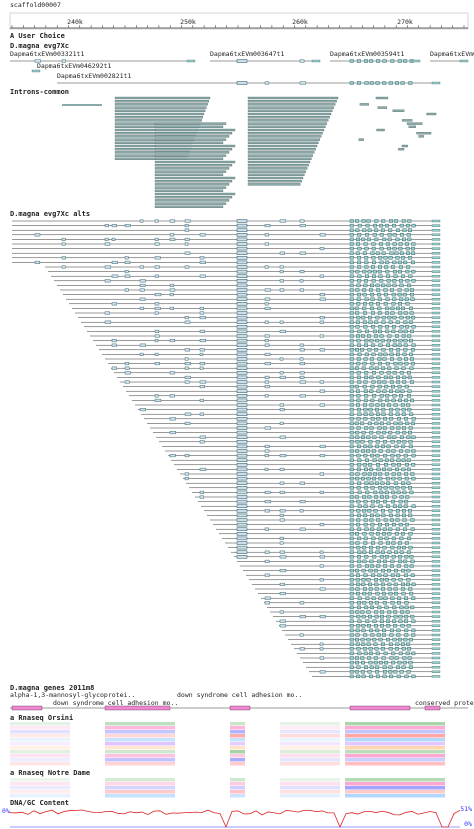  I want to click on ruler, so click(239, 21).